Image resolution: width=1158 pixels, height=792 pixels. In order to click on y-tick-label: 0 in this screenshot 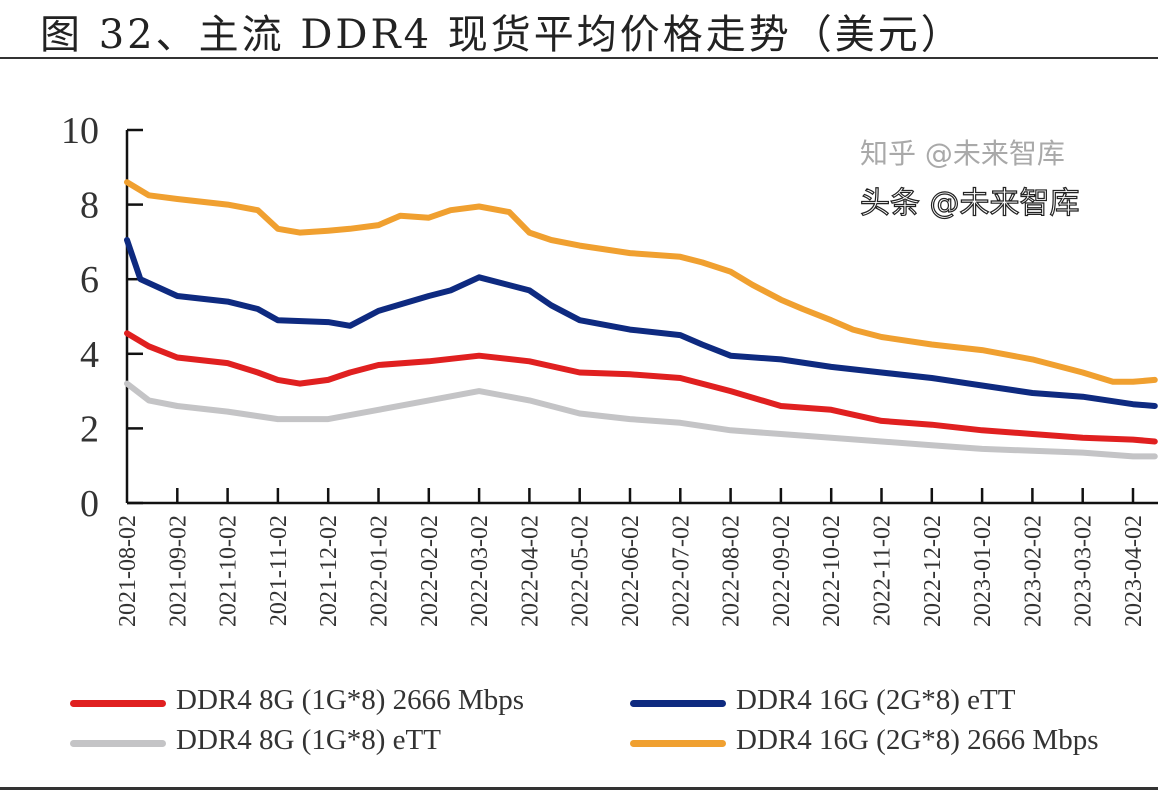, I will do `click(89, 504)`.